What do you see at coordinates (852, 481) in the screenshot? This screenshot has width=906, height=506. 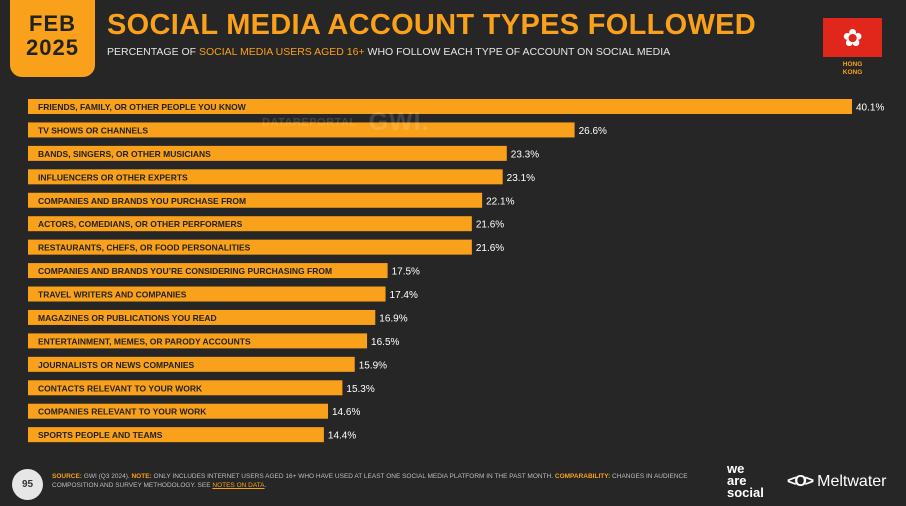 I see `meltwater-text: Meltwater` at bounding box center [852, 481].